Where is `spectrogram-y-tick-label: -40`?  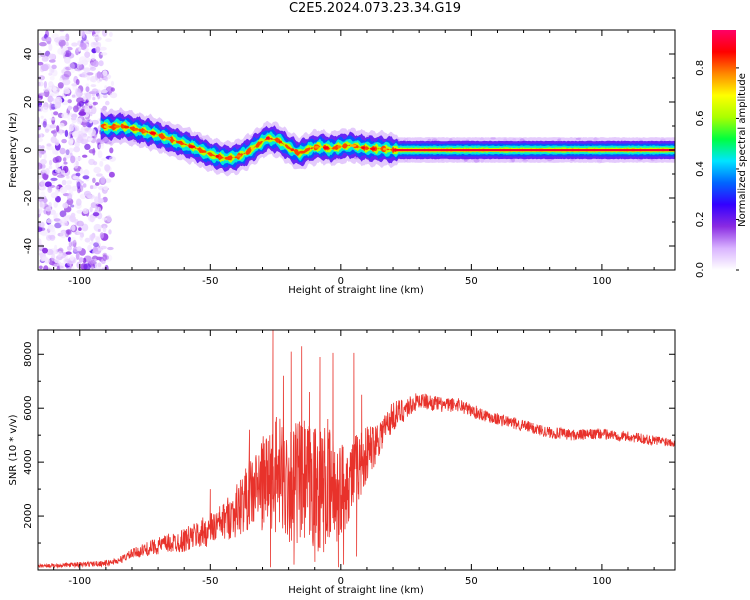 spectrogram-y-tick-label: -40 is located at coordinates (28, 246).